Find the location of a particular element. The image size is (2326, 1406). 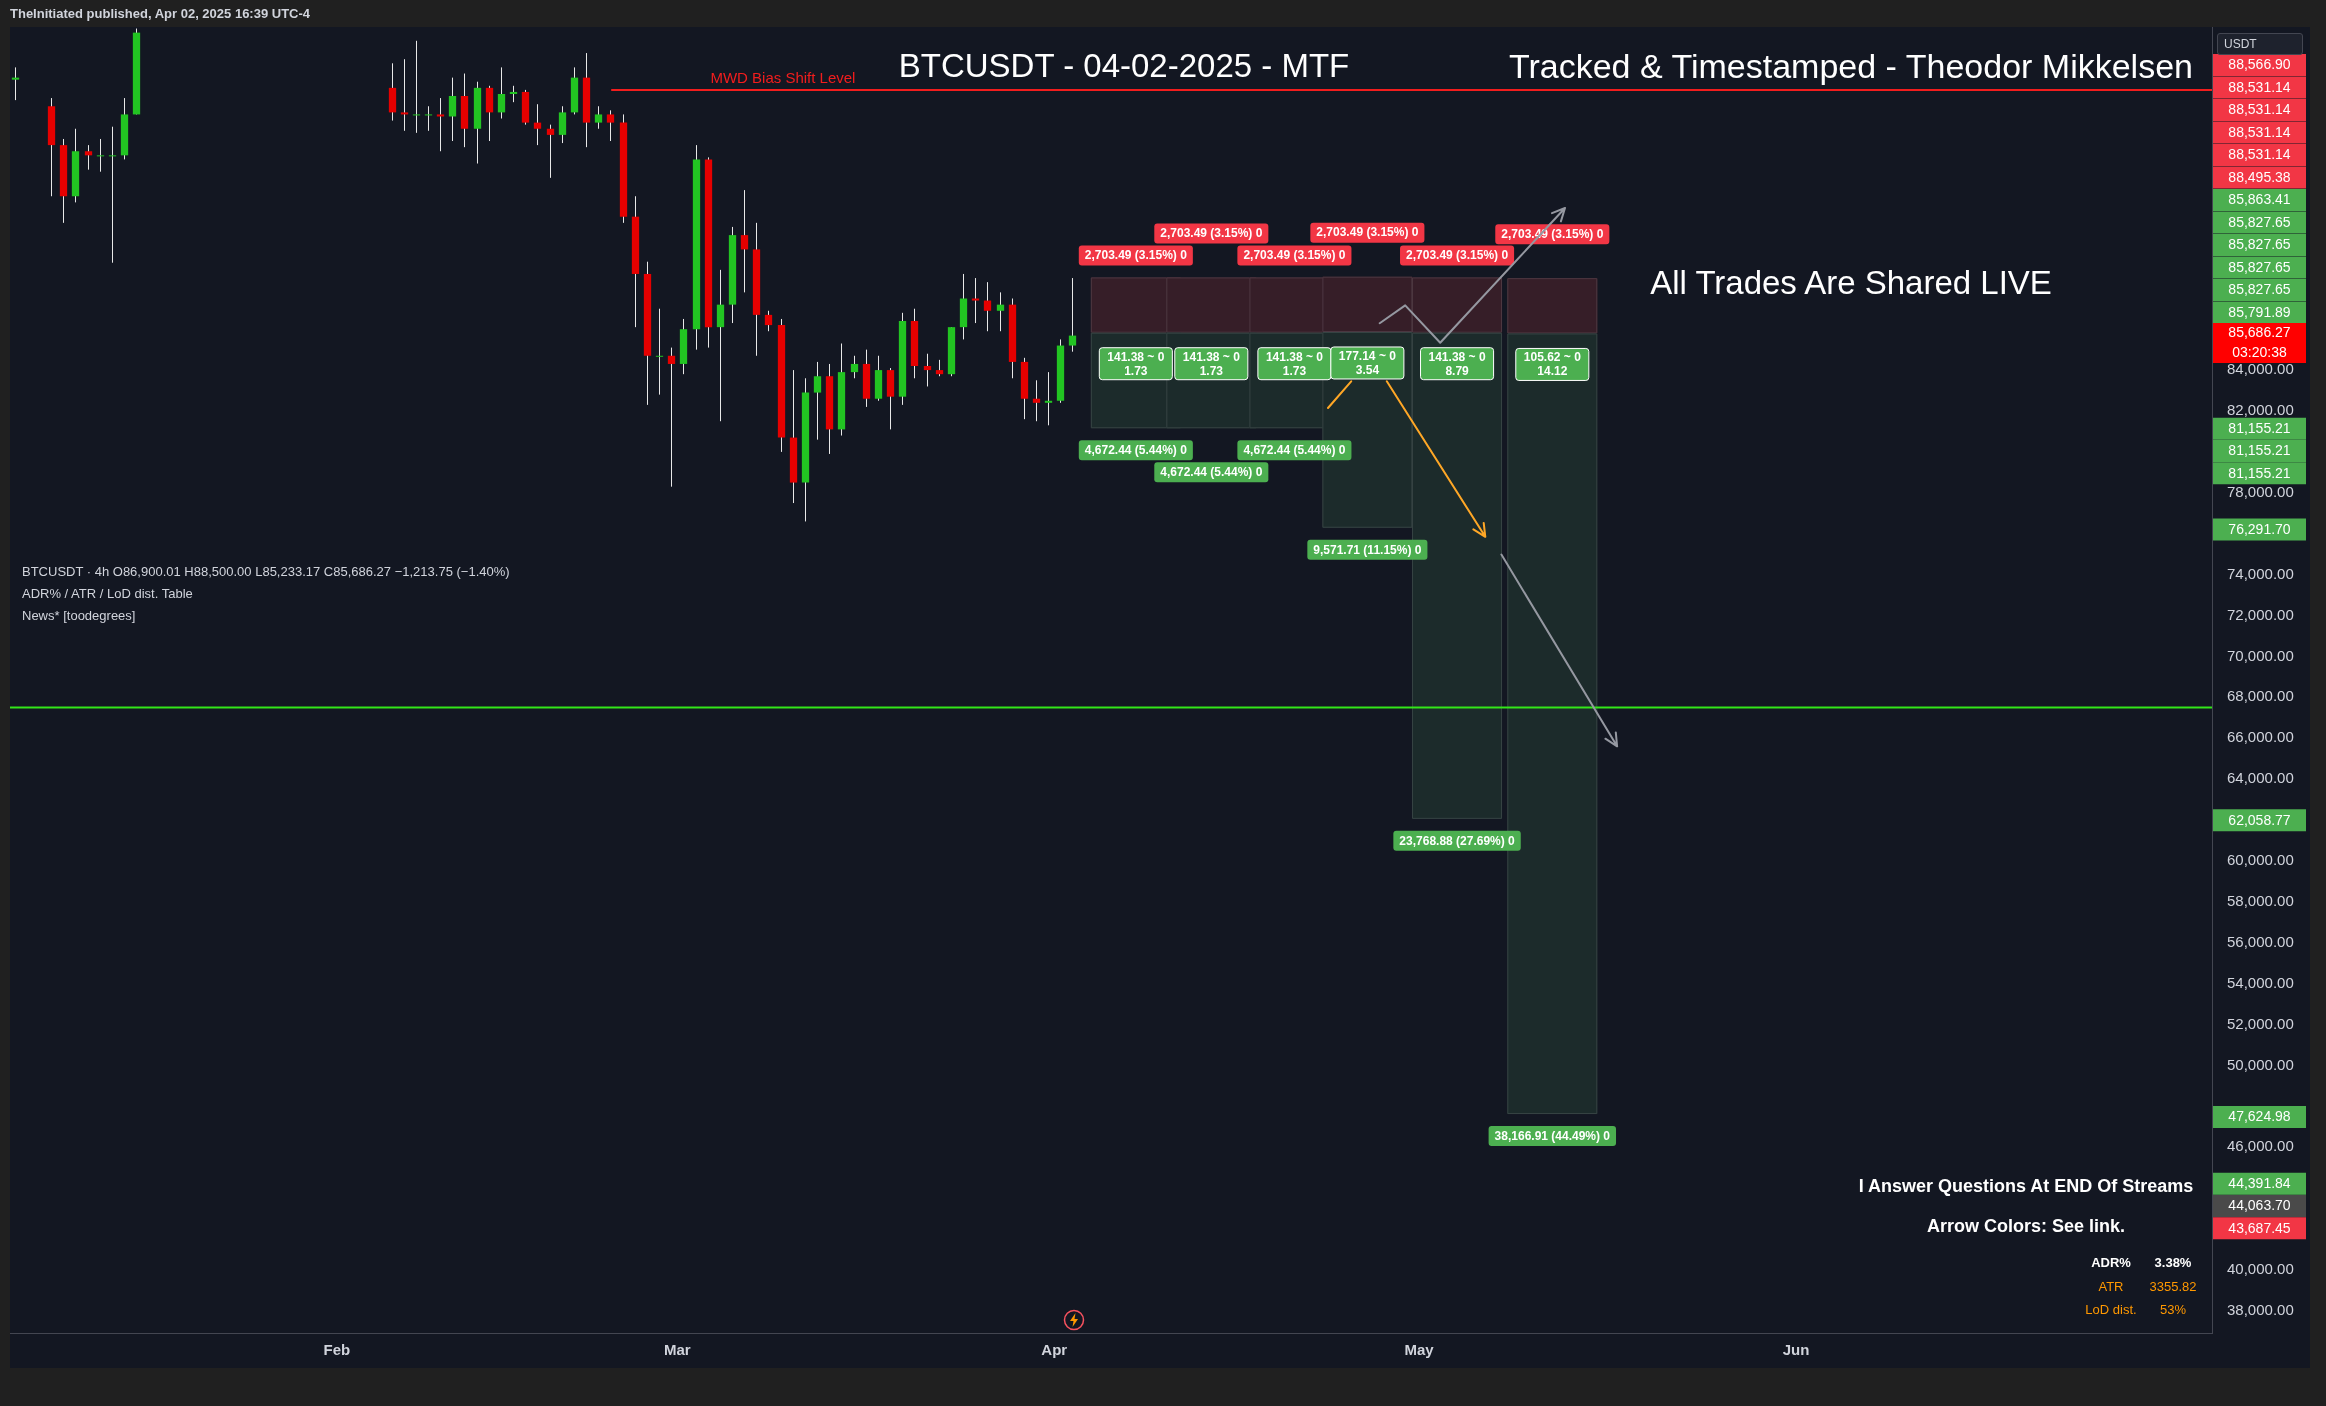

text: 44,391.84 is located at coordinates (2259, 1183).